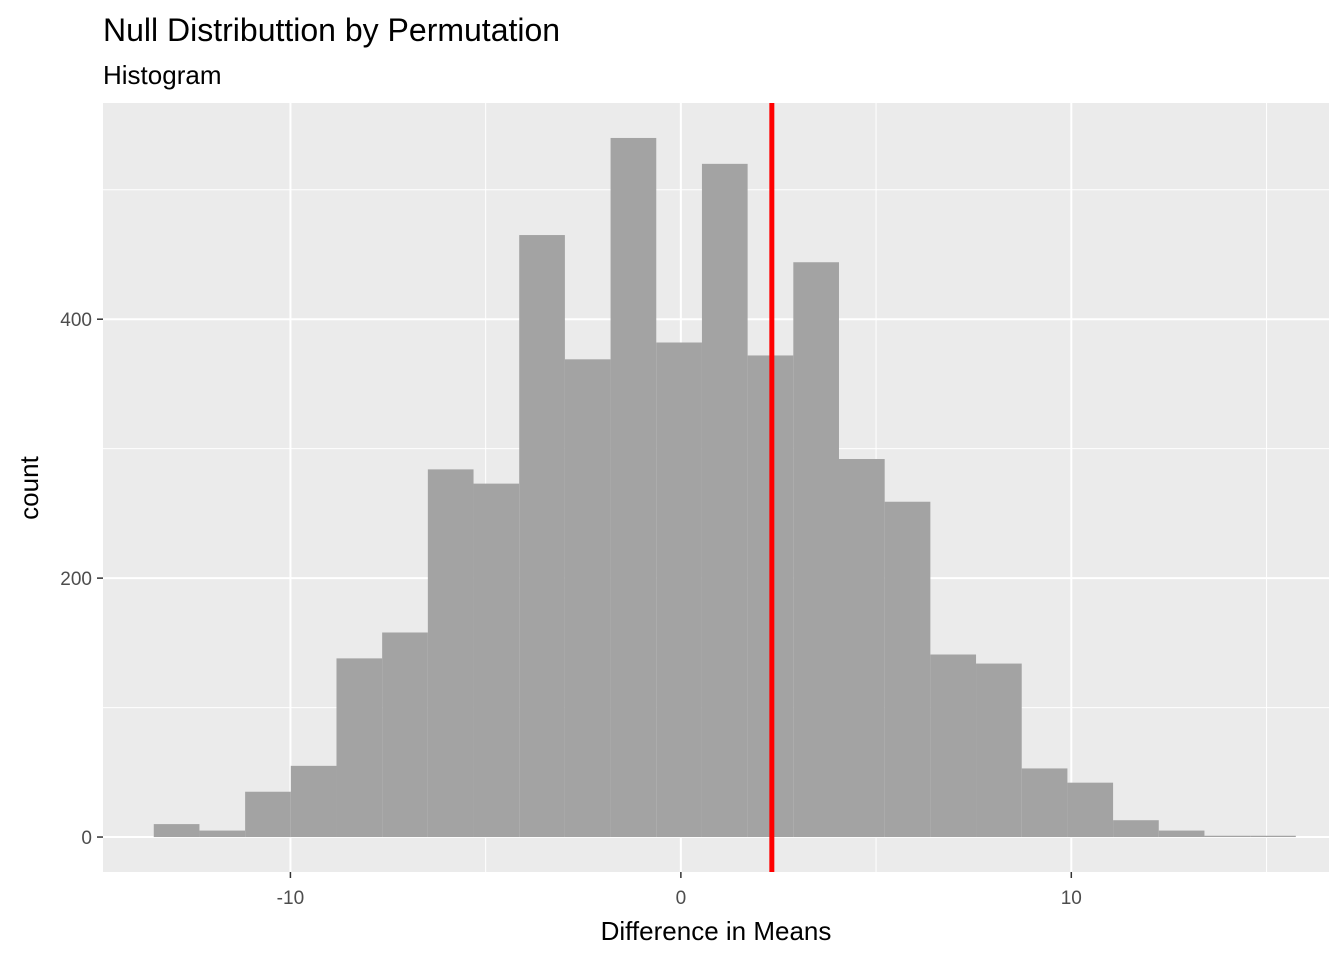 Image resolution: width=1344 pixels, height=960 pixels. What do you see at coordinates (76, 320) in the screenshot?
I see `y-tick-label: 400` at bounding box center [76, 320].